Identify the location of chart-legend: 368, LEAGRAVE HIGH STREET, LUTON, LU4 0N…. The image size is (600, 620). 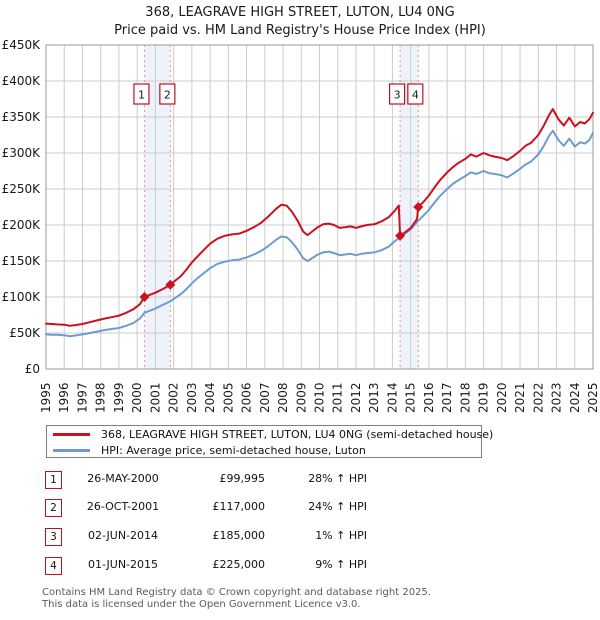
(269, 441).